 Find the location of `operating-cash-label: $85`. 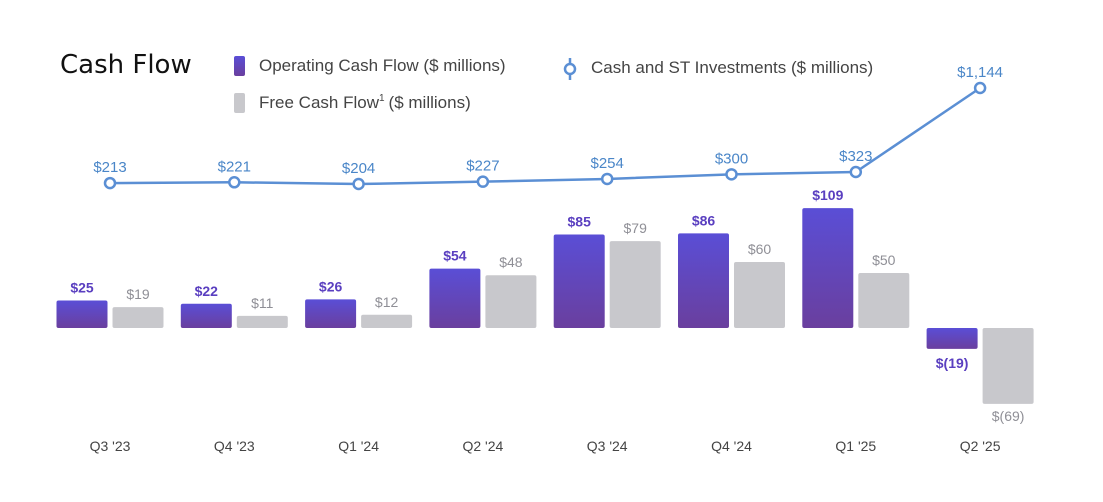

operating-cash-label: $85 is located at coordinates (580, 222).